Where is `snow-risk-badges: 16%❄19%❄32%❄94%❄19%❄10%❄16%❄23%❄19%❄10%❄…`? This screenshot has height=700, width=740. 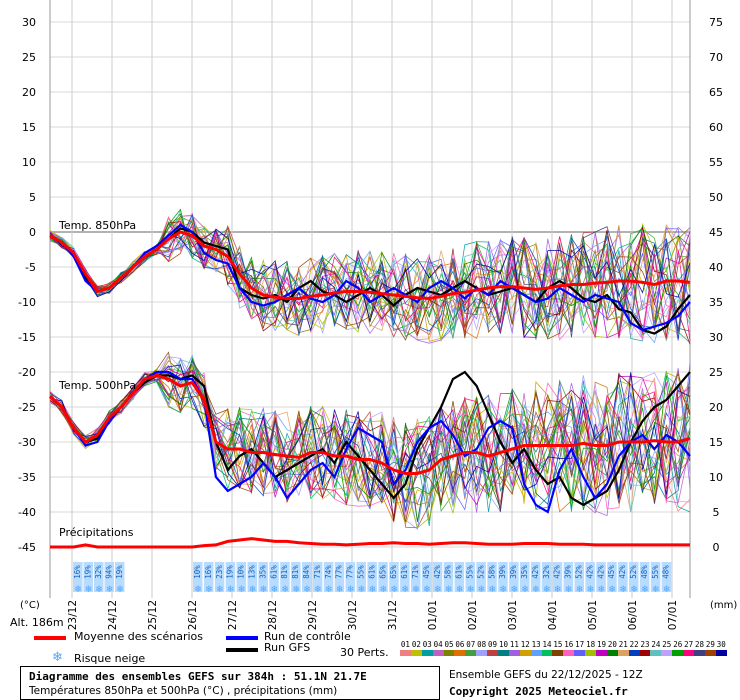 snow-risk-badges: 16%❄19%❄32%❄94%❄19%❄10%❄16%❄23%❄19%❄10%❄… is located at coordinates (372, 578).